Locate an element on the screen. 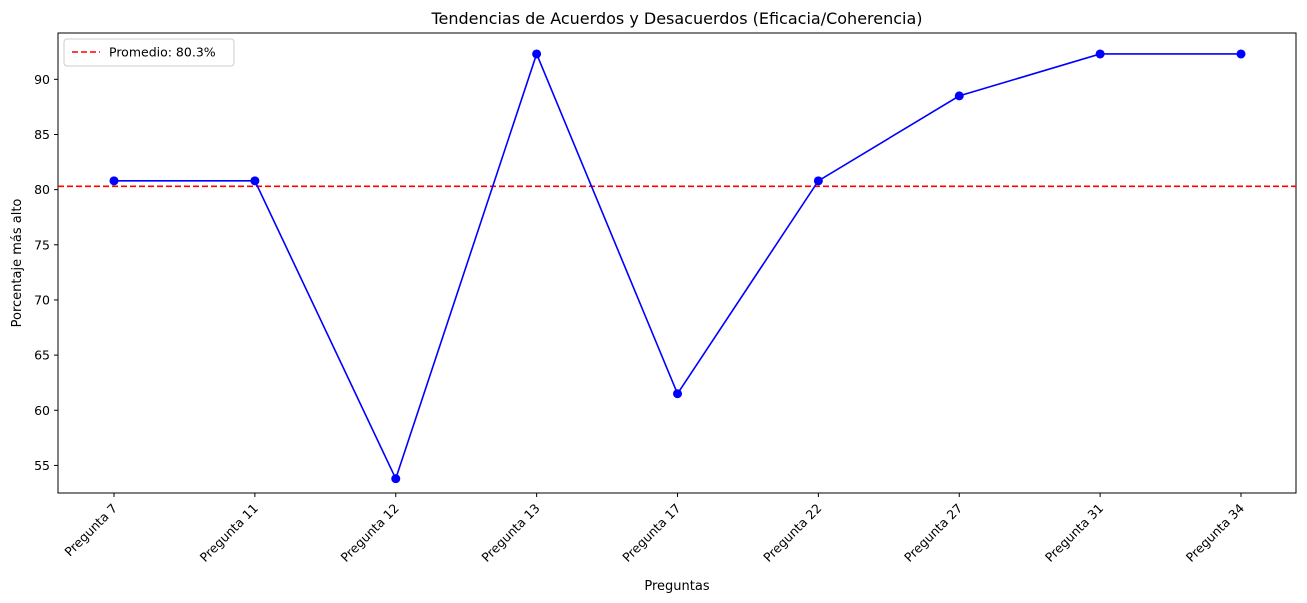 The width and height of the screenshot is (1307, 603). legend-label: Promedio: 80.3% is located at coordinates (162, 52).